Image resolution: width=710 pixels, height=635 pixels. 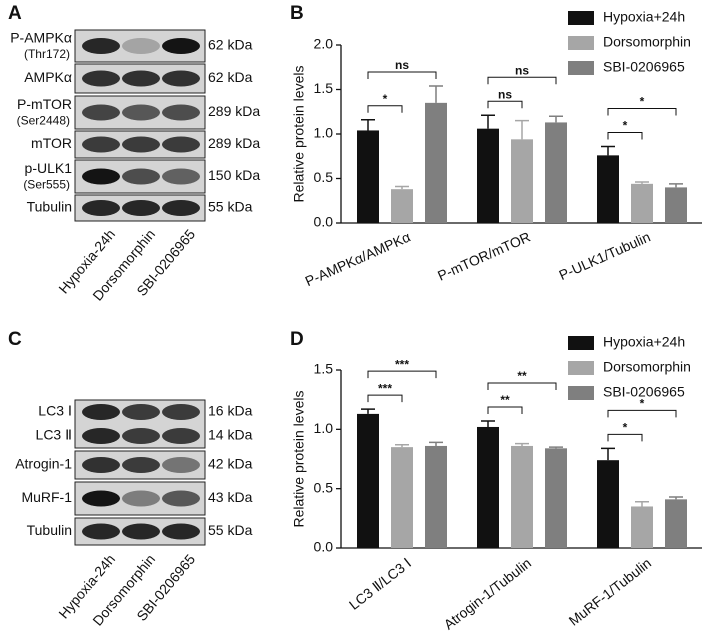 I want to click on x-tick-label: P-AMPKα/AMPKα, so click(x=358, y=259).